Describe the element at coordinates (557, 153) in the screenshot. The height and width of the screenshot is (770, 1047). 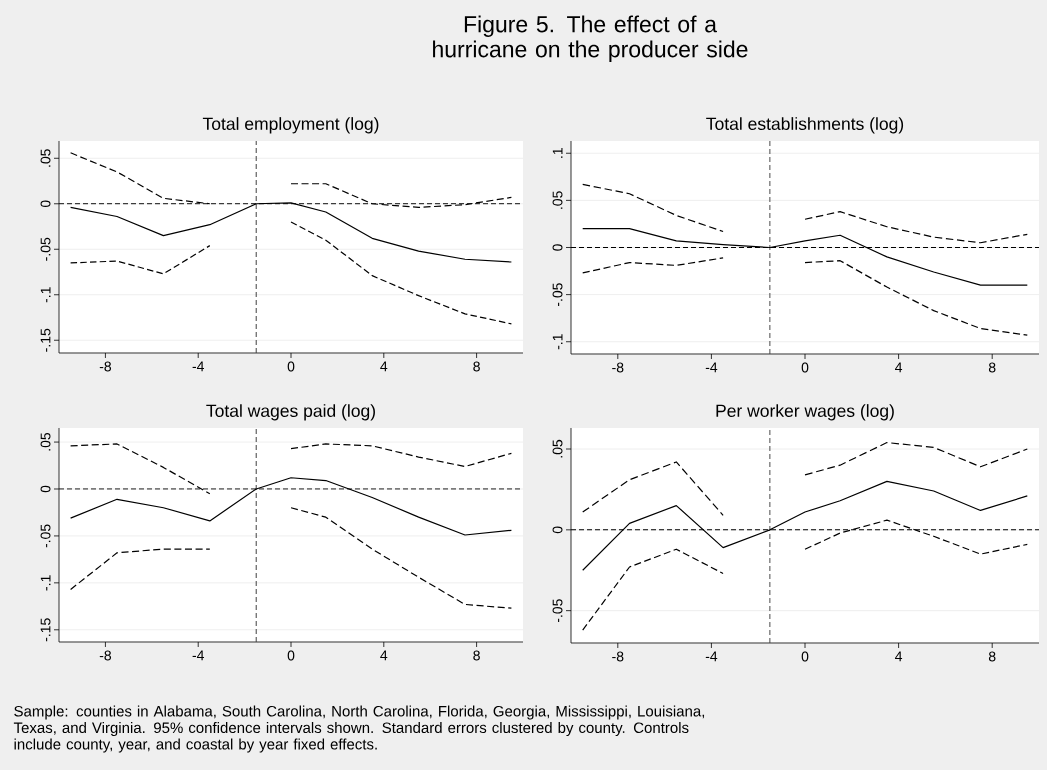
I see `y-tick-label: .1` at that location.